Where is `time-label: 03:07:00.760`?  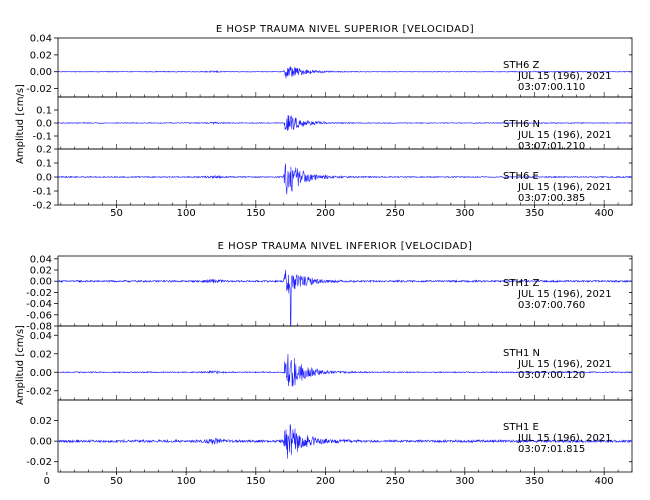
time-label: 03:07:00.760 is located at coordinates (551, 305).